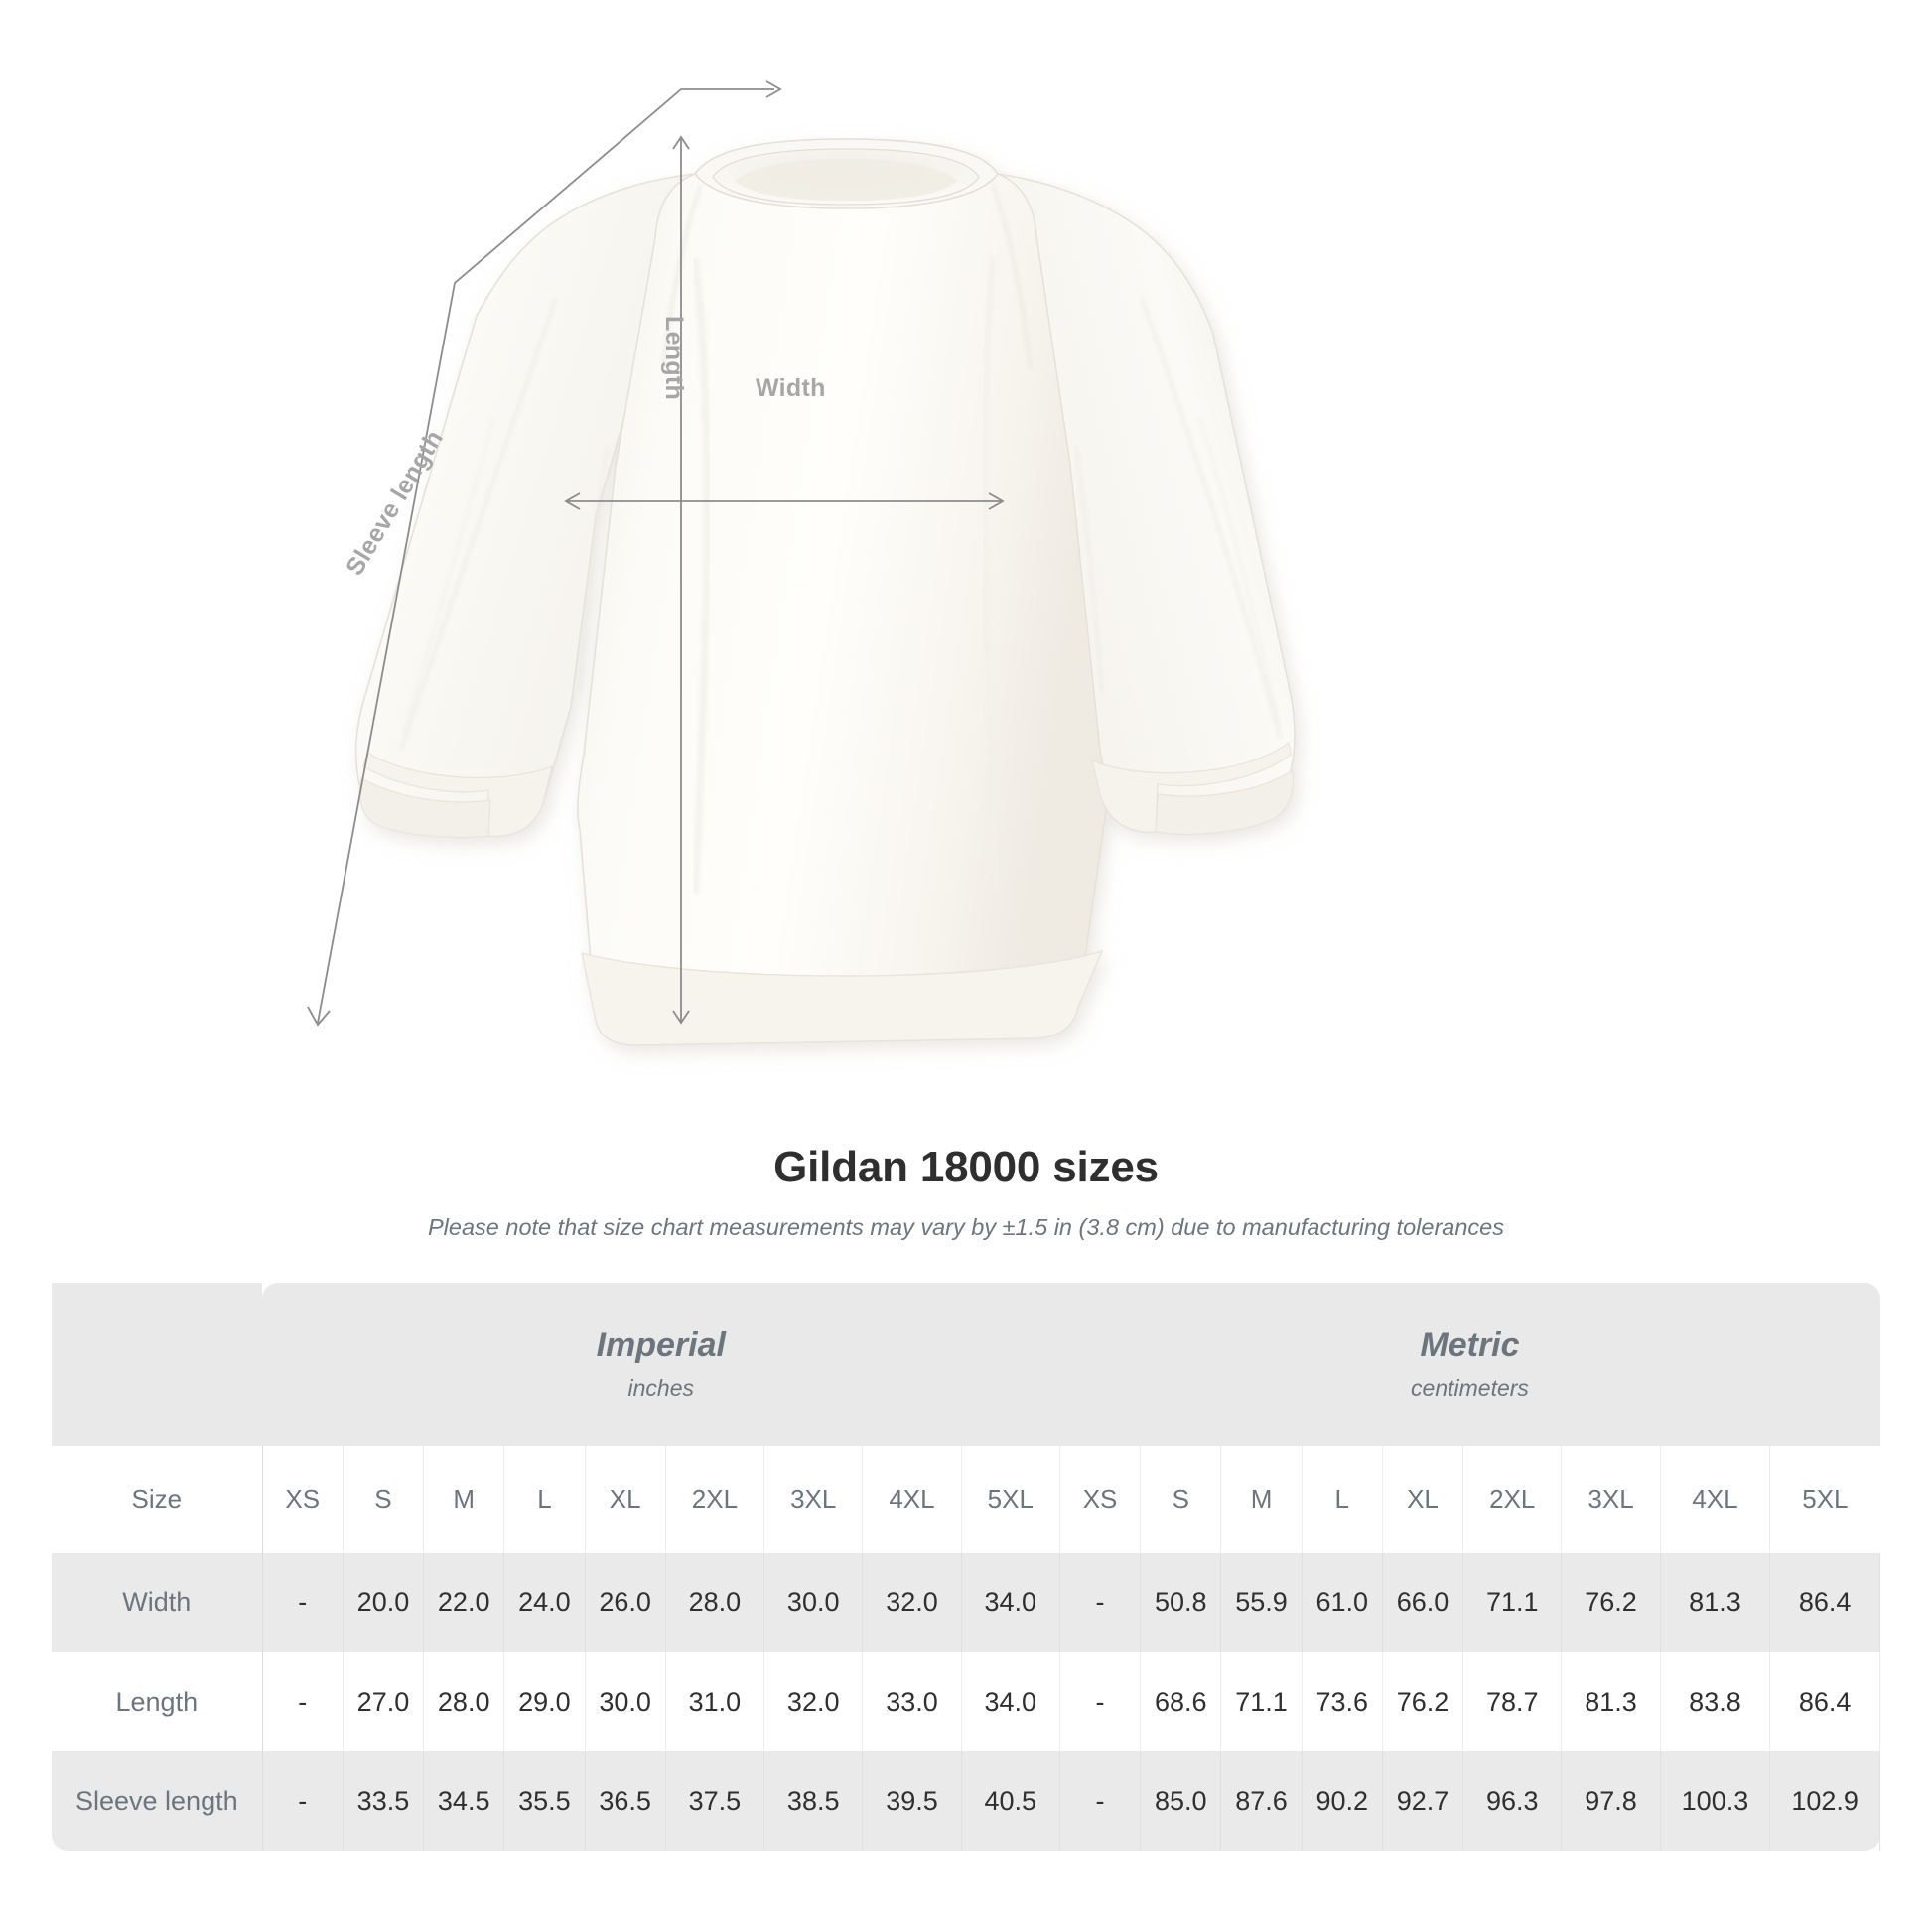  I want to click on cell-length-metric-2xl: 78.7, so click(1512, 1701).